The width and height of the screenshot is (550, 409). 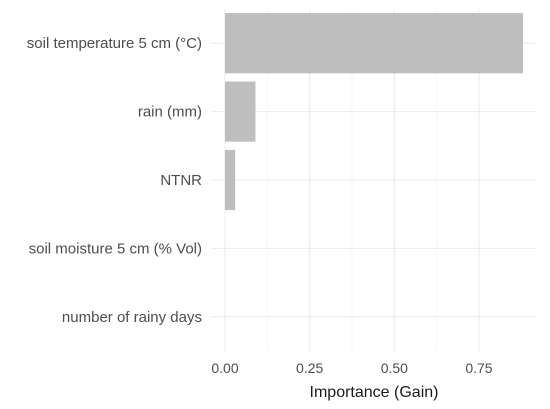 I want to click on category-label: NTNR, so click(x=181, y=180).